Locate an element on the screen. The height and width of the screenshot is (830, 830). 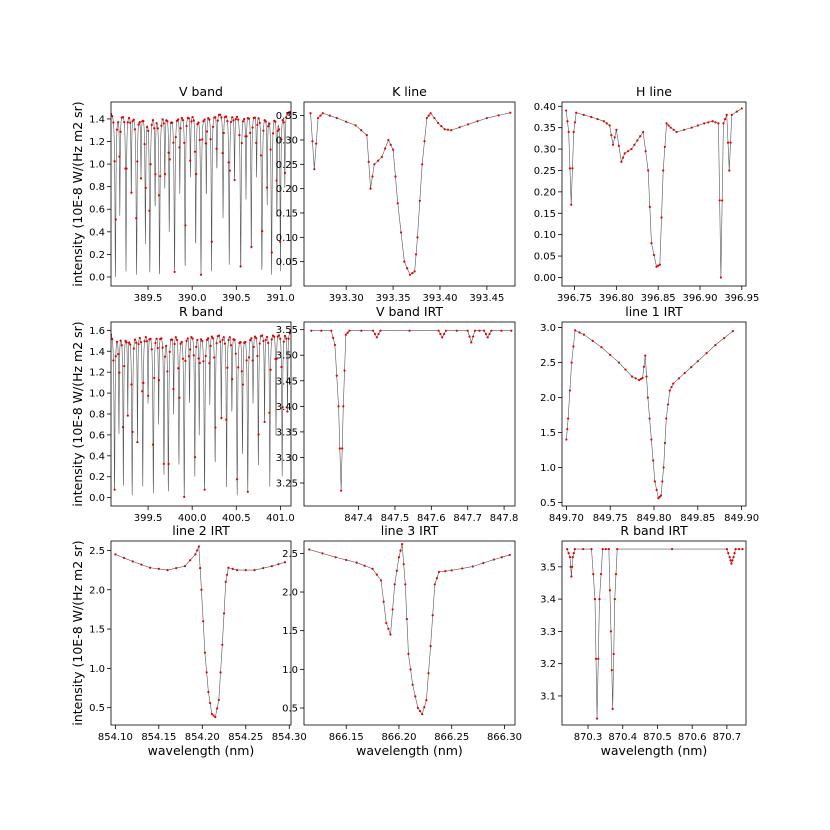
x-tick-label: 870.7 is located at coordinates (727, 737).